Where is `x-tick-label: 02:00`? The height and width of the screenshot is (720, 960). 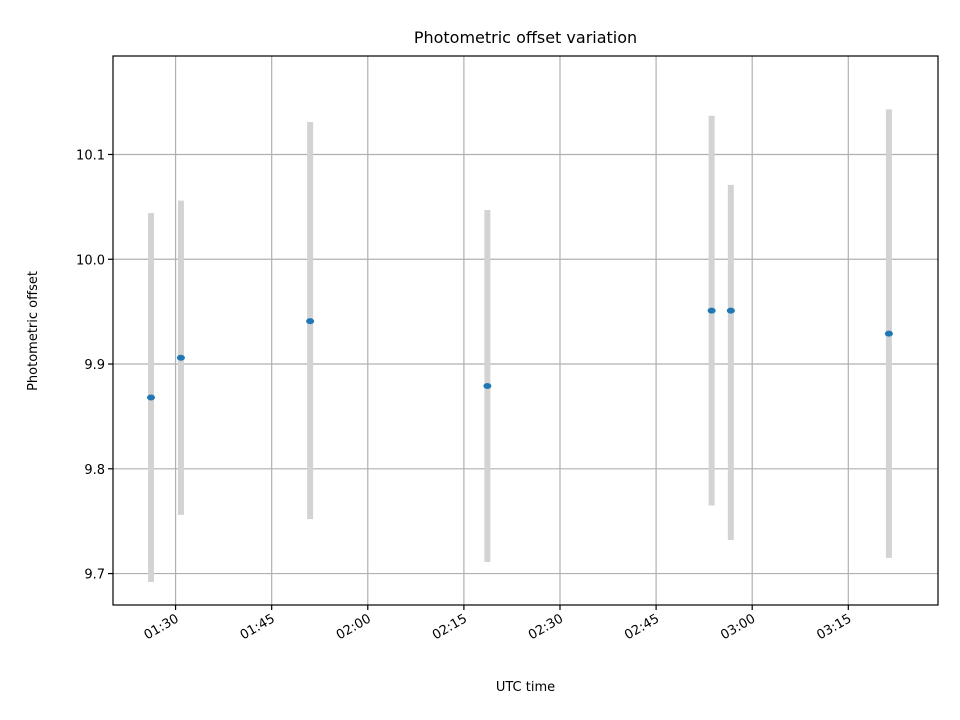
x-tick-label: 02:00 is located at coordinates (354, 627).